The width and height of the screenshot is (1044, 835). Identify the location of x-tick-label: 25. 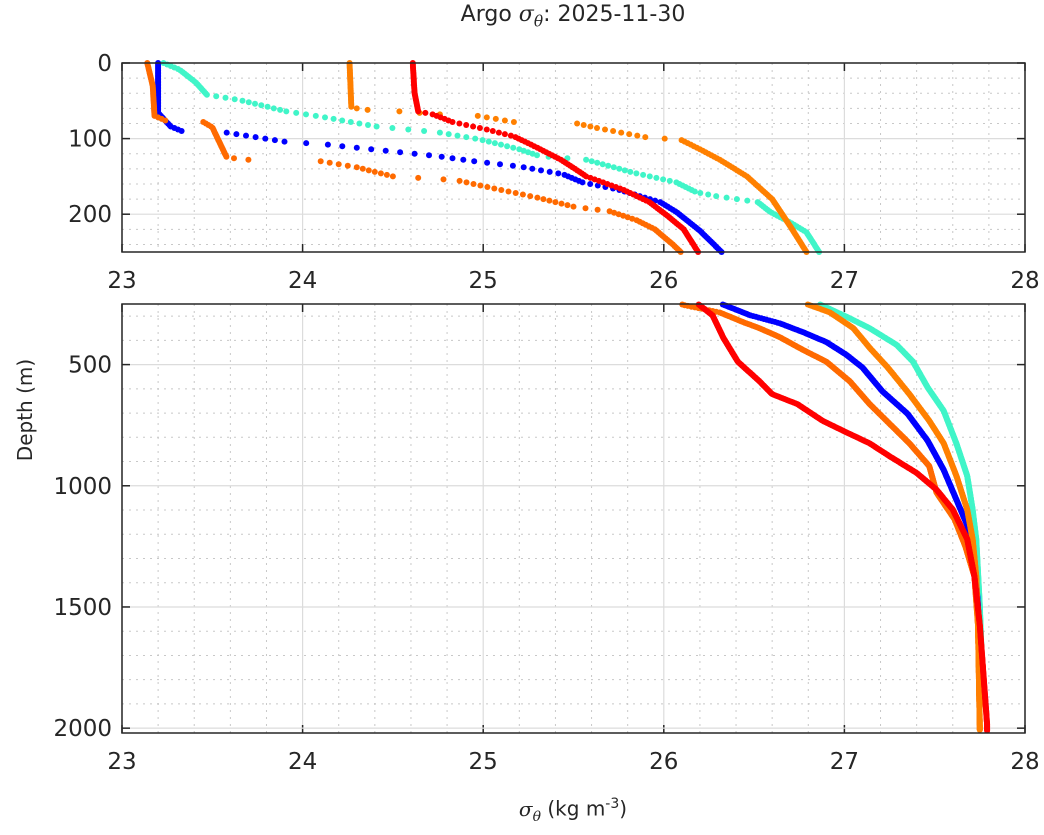
(483, 281).